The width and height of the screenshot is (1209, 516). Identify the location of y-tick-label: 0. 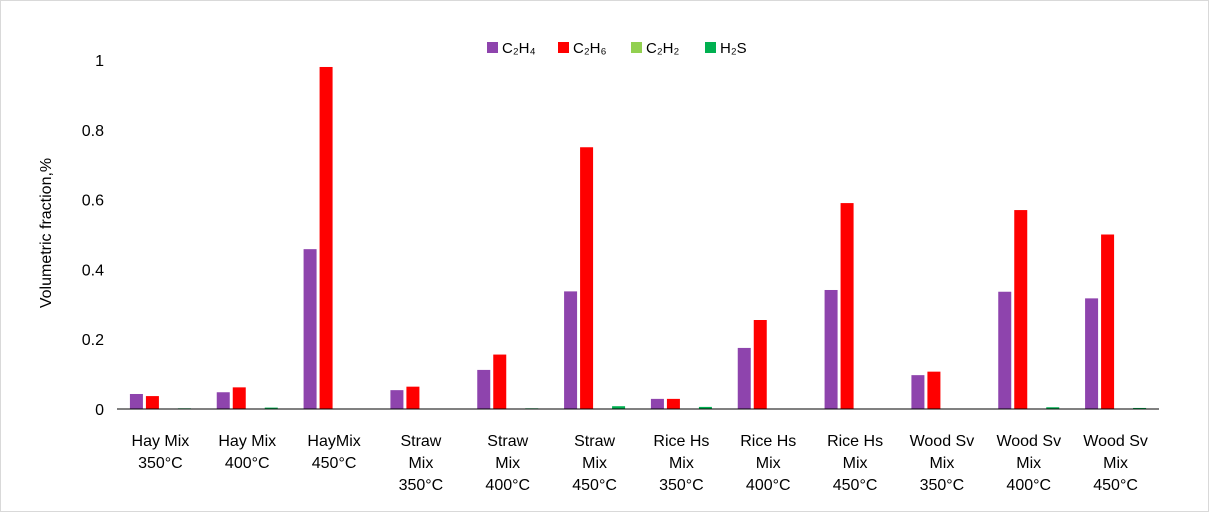
(99, 410).